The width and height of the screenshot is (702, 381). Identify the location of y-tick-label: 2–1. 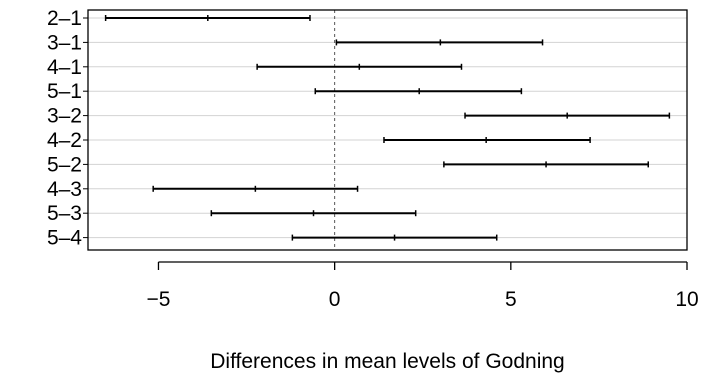
(64, 18).